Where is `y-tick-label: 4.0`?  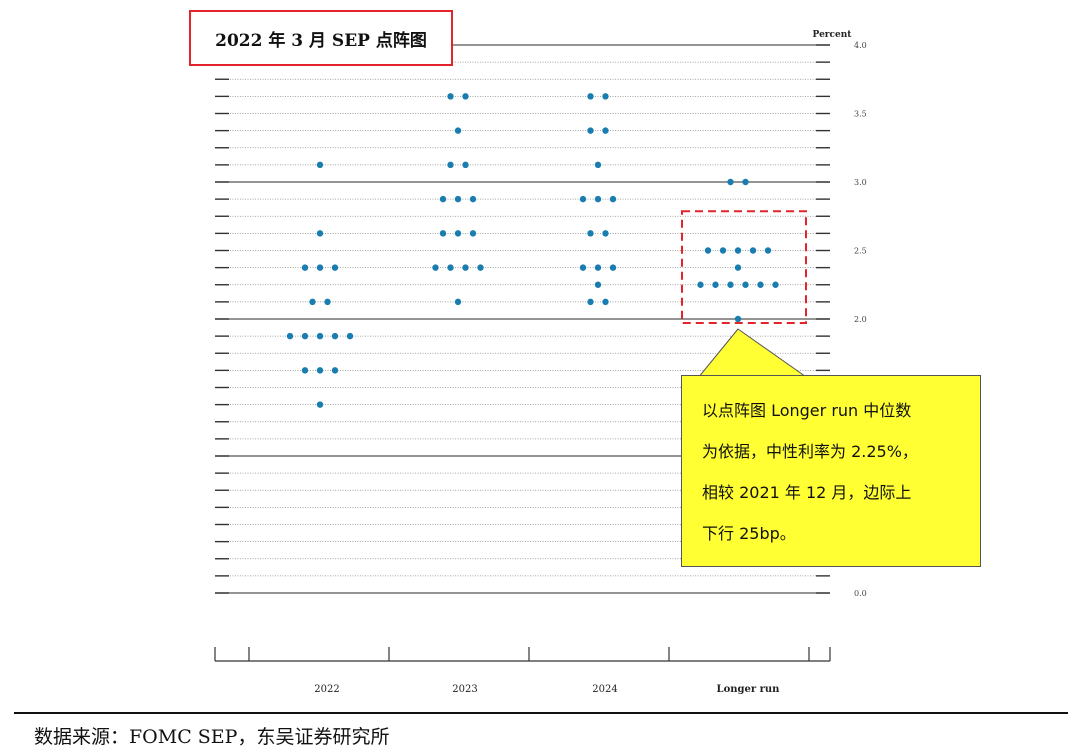 y-tick-label: 4.0 is located at coordinates (860, 45).